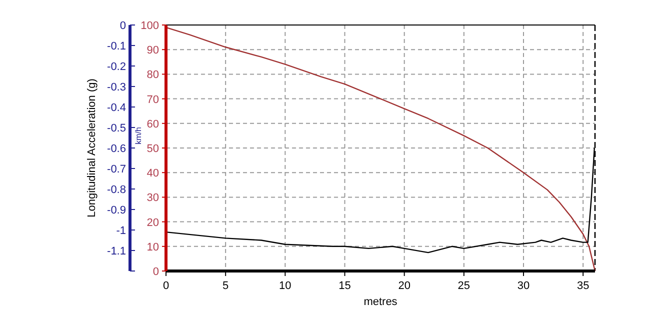 The width and height of the screenshot is (662, 325). I want to click on x-tick-label: 35, so click(583, 286).